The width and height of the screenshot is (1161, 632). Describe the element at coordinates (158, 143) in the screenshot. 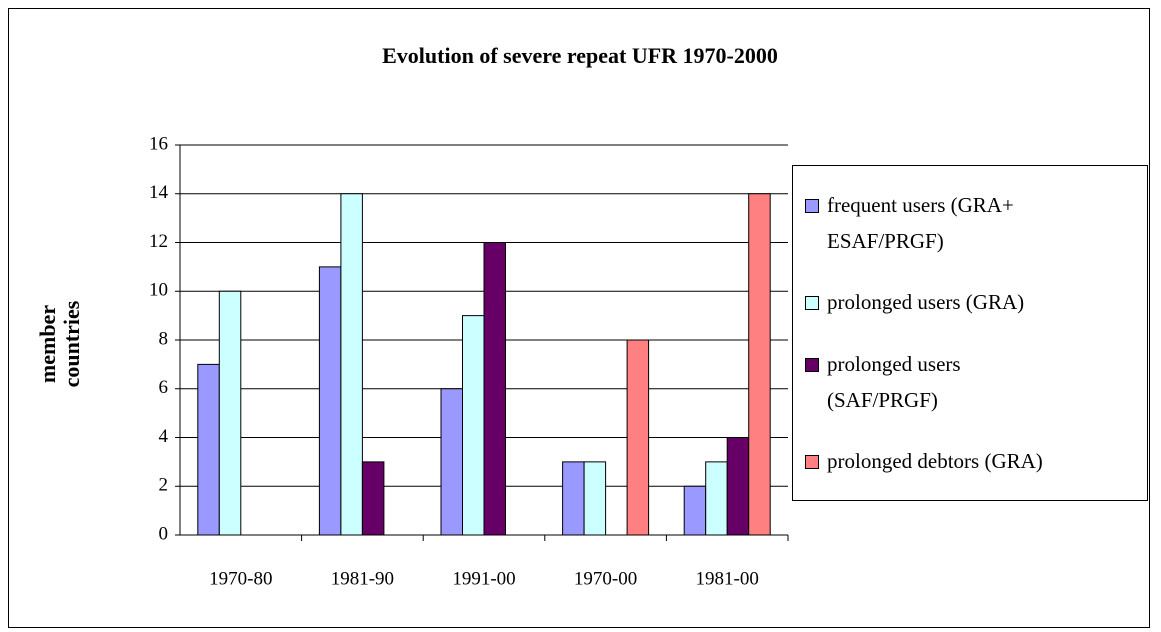

I see `y-tick-label: 16` at that location.